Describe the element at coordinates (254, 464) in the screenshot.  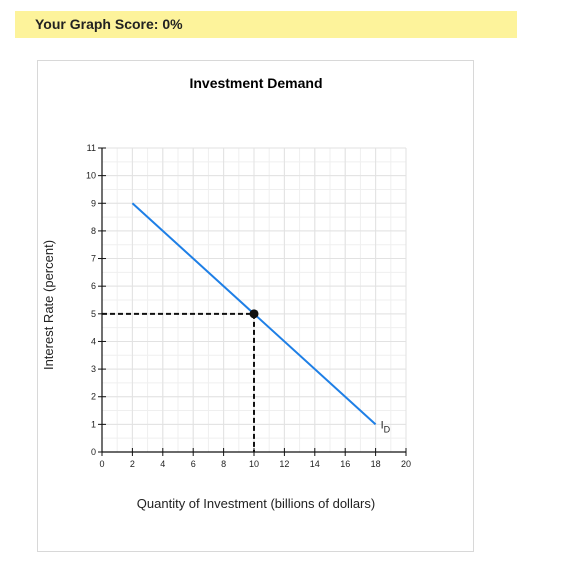
I see `x-tick-label: 10` at that location.